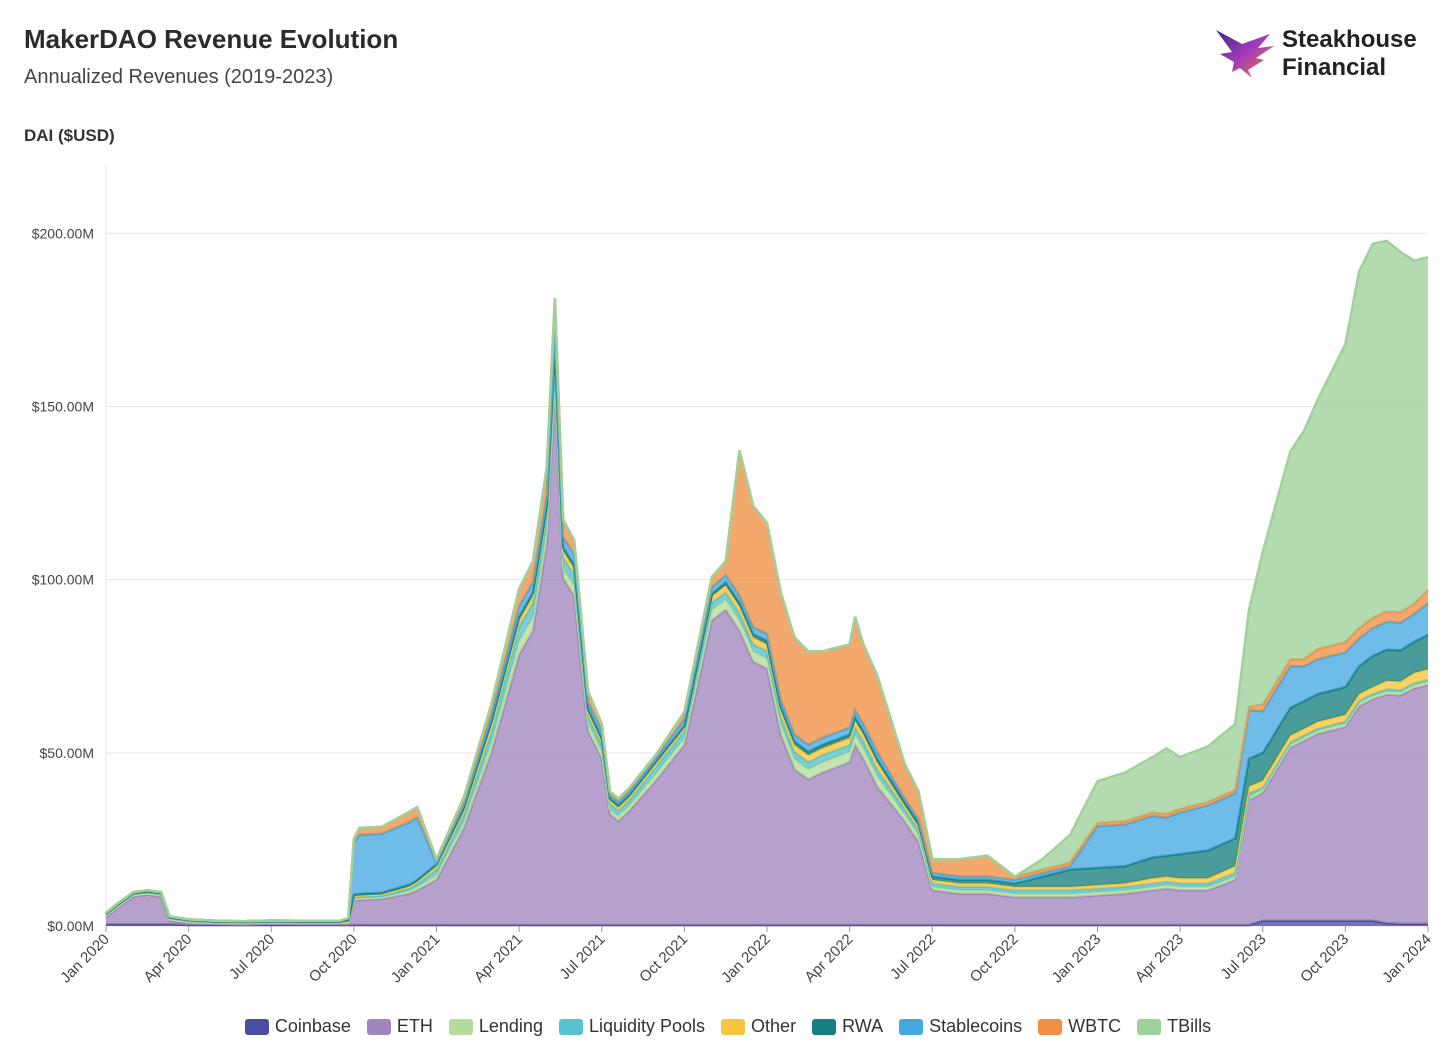  I want to click on legend-item-wbtc: WBTC, so click(1079, 1026).